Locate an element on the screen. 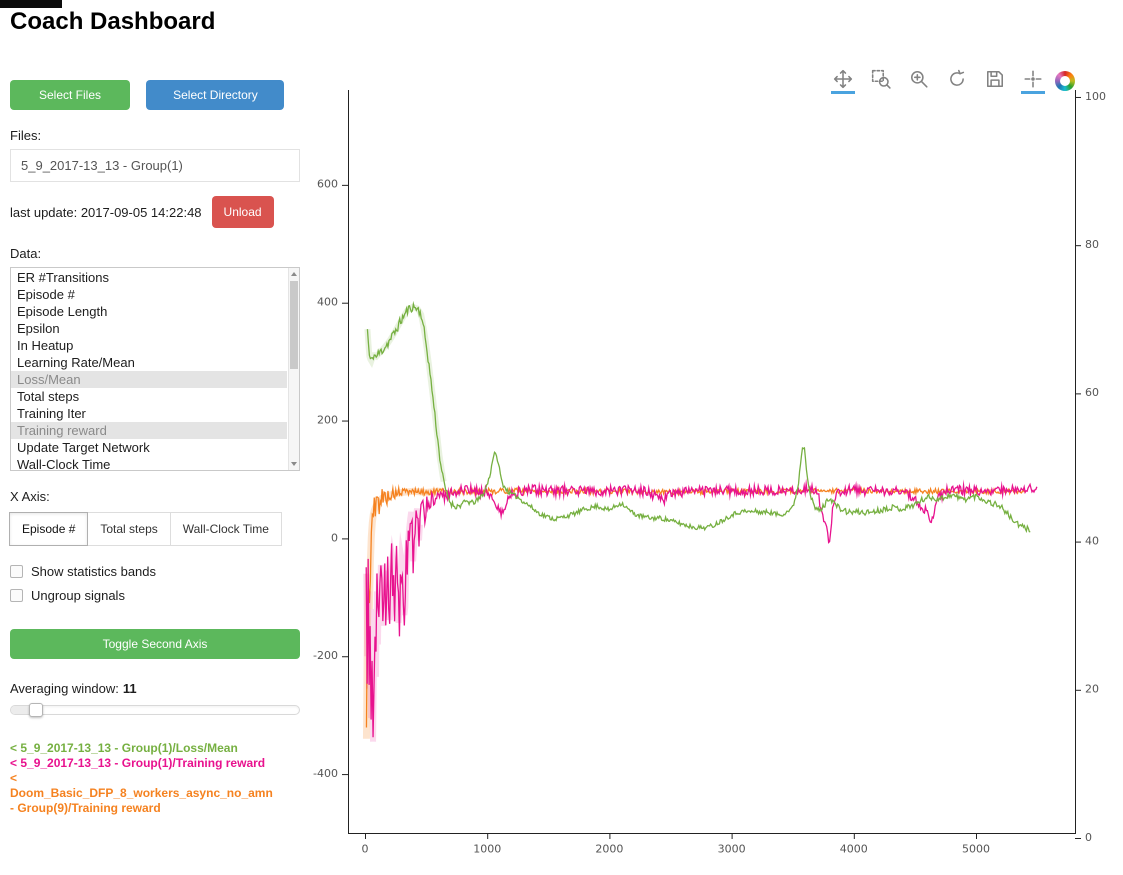 Image resolution: width=1123 pixels, height=875 pixels. data-list-item: Episode # is located at coordinates (46, 294).